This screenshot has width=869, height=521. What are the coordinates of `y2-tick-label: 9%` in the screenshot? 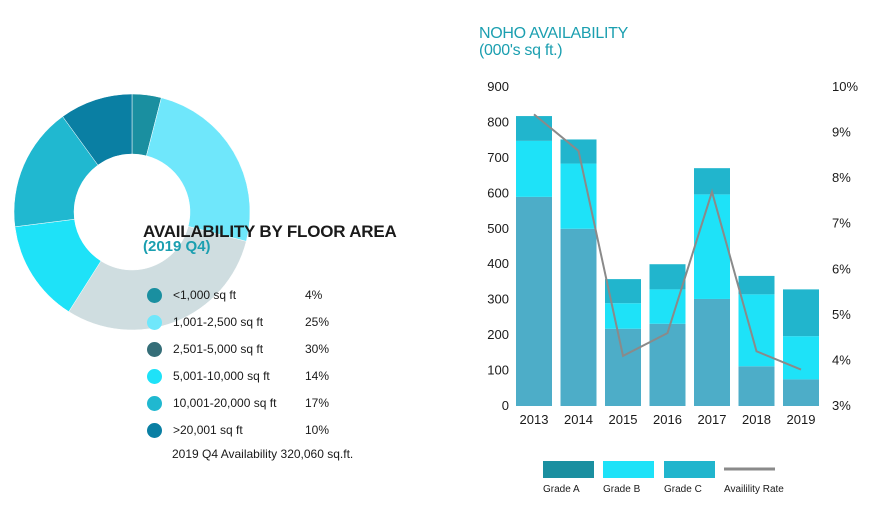 It's located at (841, 132).